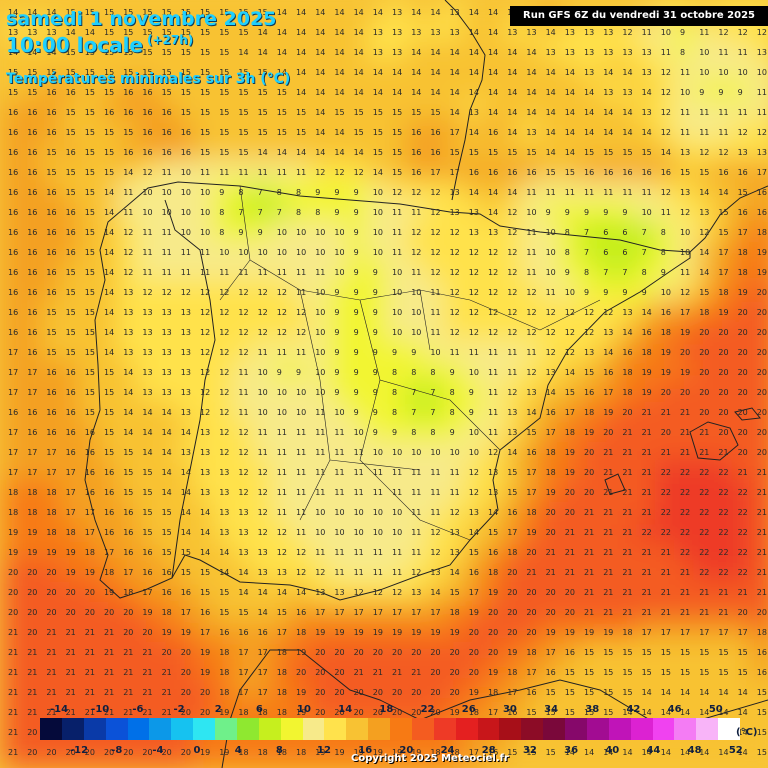 This screenshot has width=768, height=768. What do you see at coordinates (567, 252) in the screenshot?
I see `temperature-value: 8` at bounding box center [567, 252].